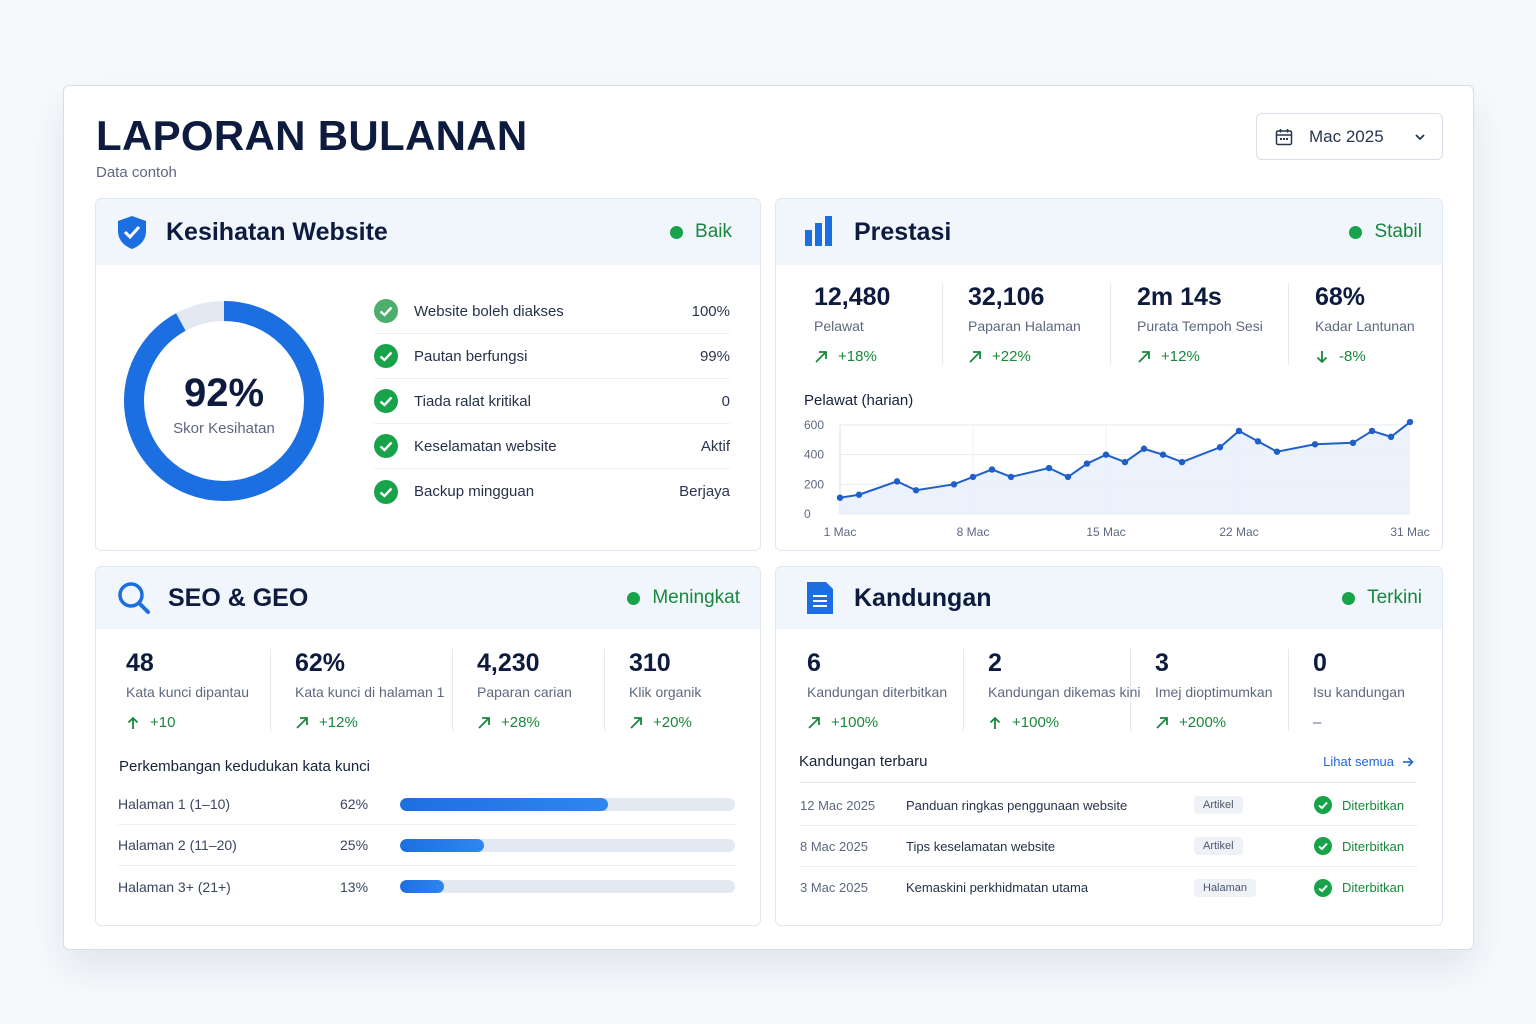 This screenshot has width=1536, height=1024. What do you see at coordinates (1352, 356) in the screenshot?
I see `metric-delta-value: -8%` at bounding box center [1352, 356].